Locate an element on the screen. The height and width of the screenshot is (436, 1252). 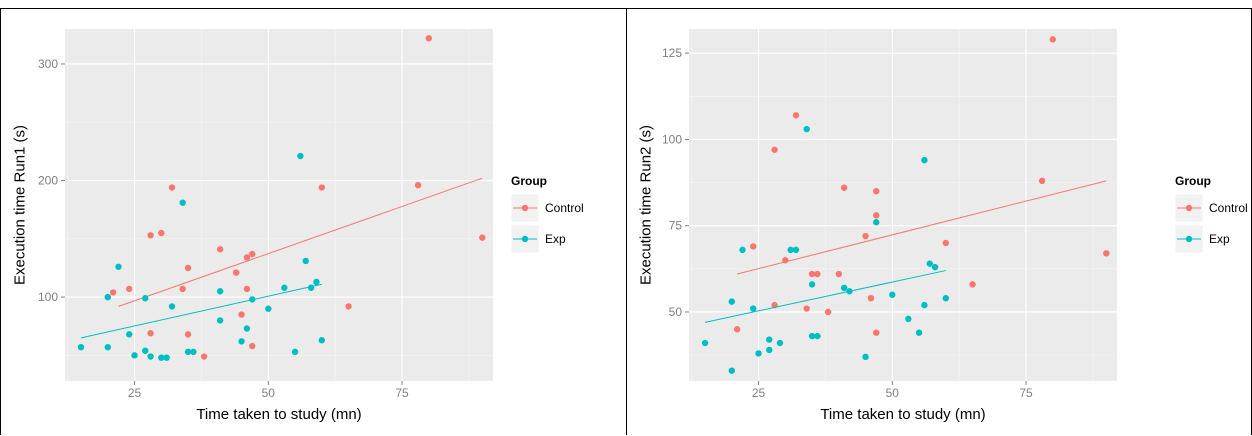
legend-label-exp: Exp is located at coordinates (555, 239).